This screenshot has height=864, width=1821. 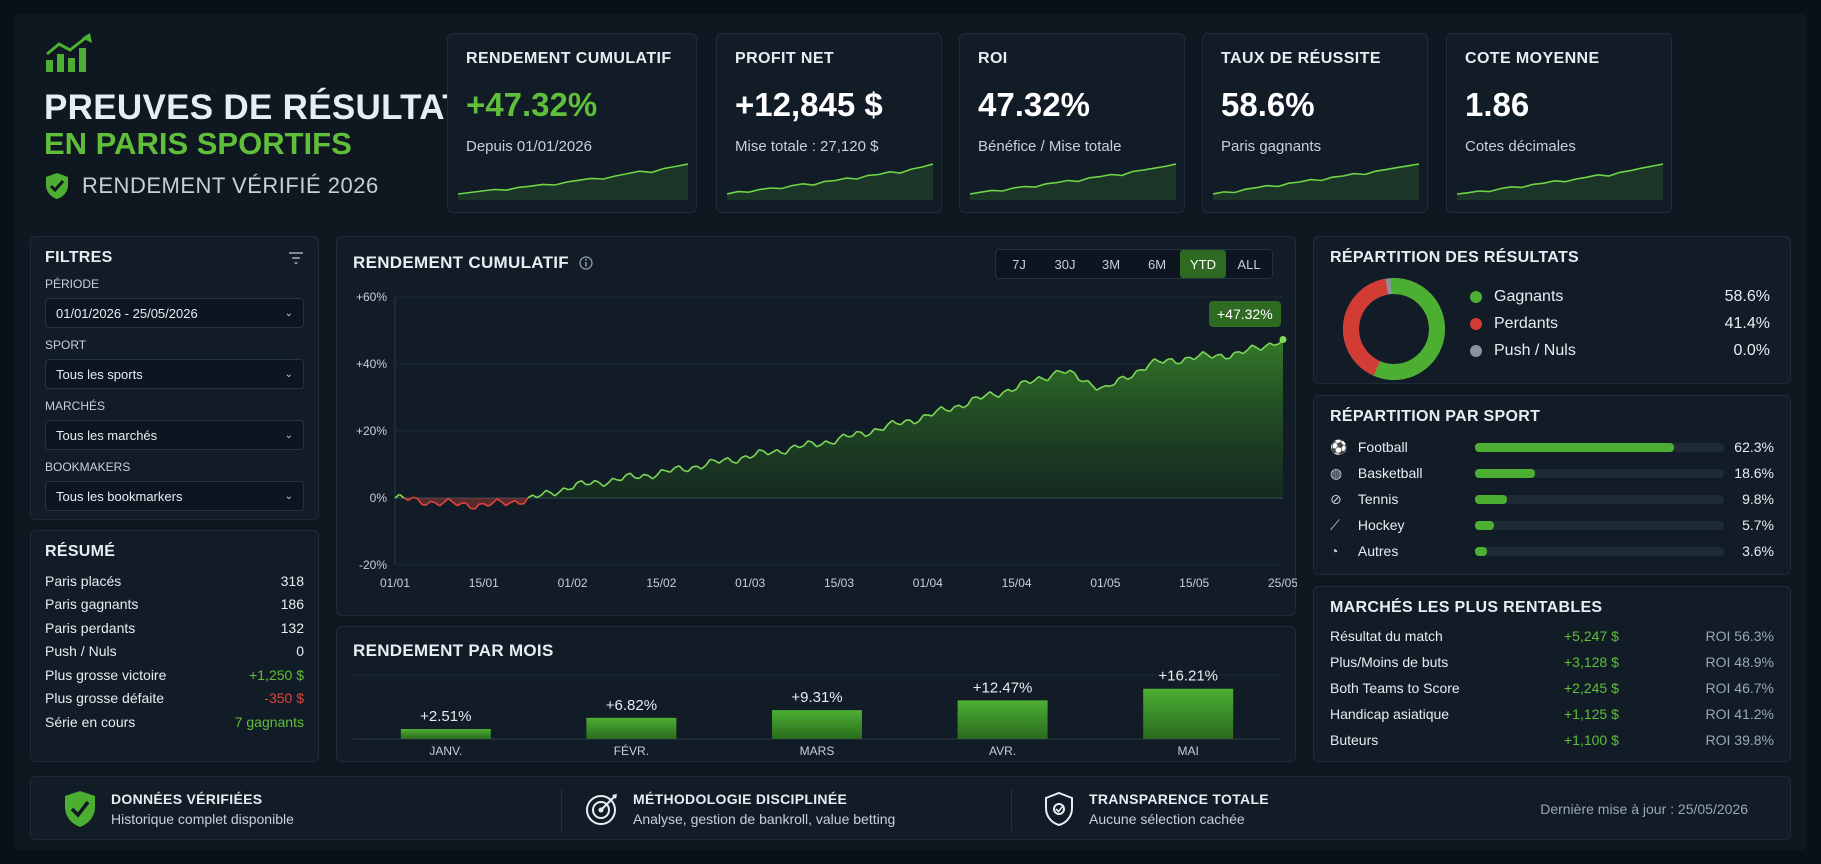 What do you see at coordinates (1301, 58) in the screenshot?
I see `kpi-label: TAUX DE RÉUSSITE` at bounding box center [1301, 58].